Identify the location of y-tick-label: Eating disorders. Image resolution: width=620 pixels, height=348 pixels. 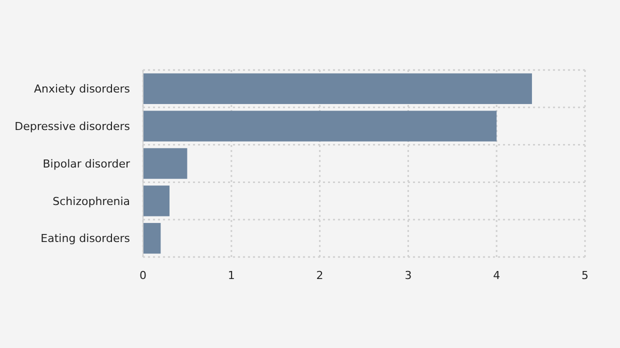
(85, 239).